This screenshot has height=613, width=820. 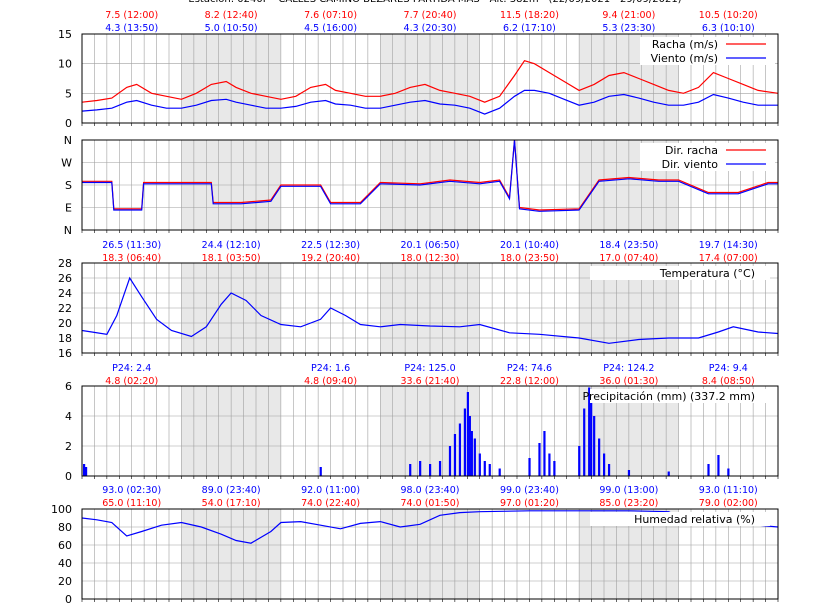 What do you see at coordinates (61, 509) in the screenshot?
I see `y-tick-label: 100` at bounding box center [61, 509].